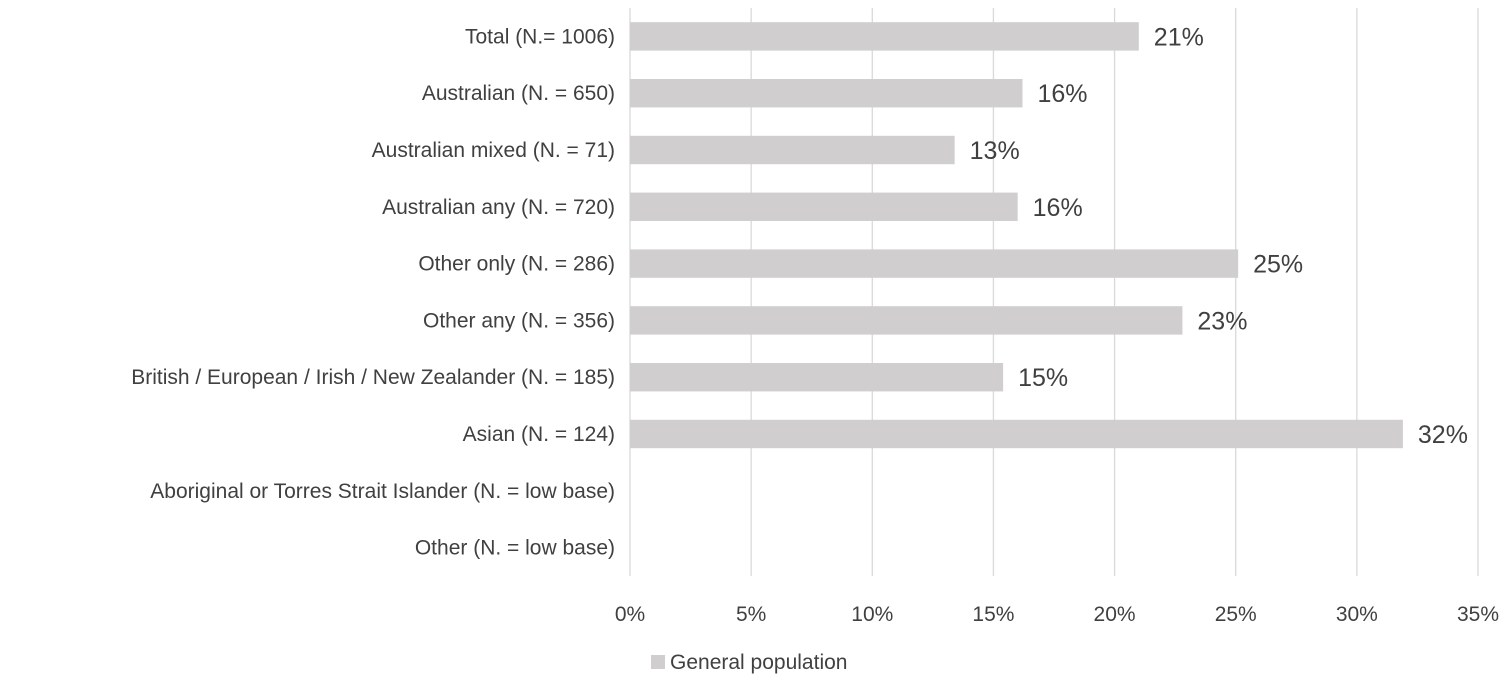  Describe the element at coordinates (751, 614) in the screenshot. I see `x-tick-label: 5%` at that location.